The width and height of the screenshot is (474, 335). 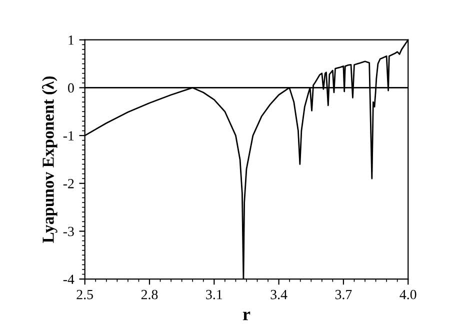 What do you see at coordinates (68, 279) in the screenshot?
I see `y-tick-label: -4` at bounding box center [68, 279].